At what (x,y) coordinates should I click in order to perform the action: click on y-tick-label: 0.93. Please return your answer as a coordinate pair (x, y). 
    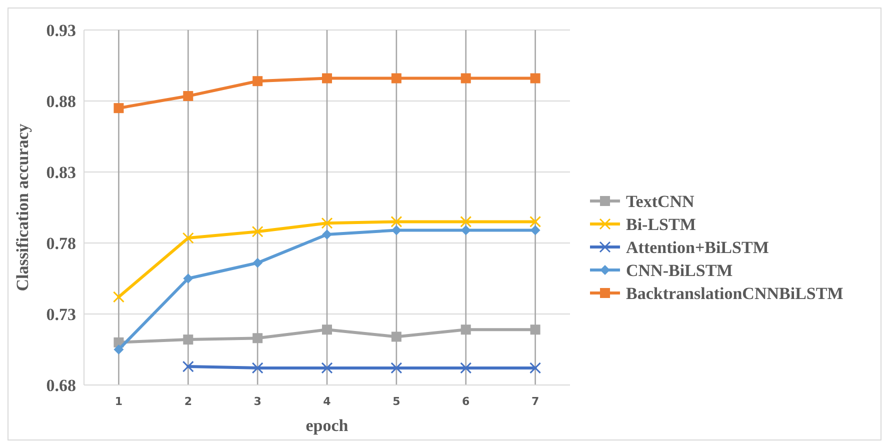
    Looking at the image, I should click on (61, 30).